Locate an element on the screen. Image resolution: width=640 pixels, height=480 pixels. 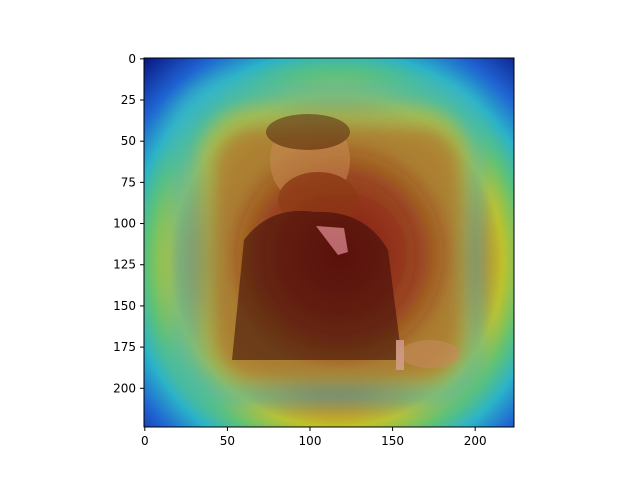
portrait-cuff is located at coordinates (400, 355).